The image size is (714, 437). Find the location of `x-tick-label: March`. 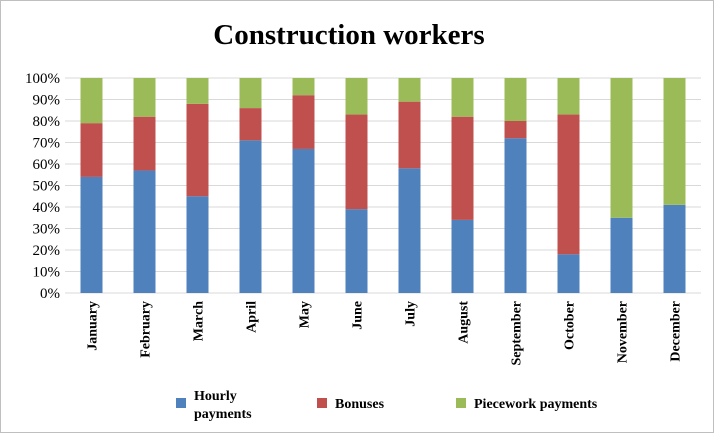

x-tick-label: March is located at coordinates (199, 321).